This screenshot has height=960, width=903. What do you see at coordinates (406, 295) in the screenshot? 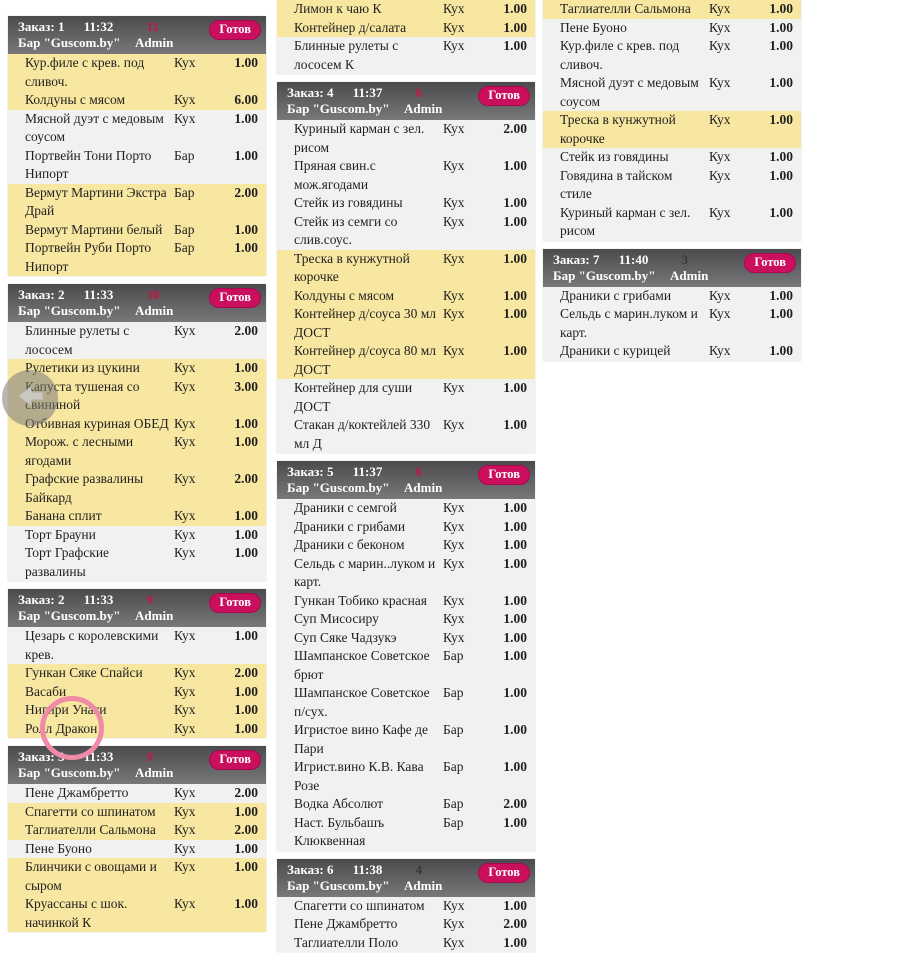
I see `order-item-row: Колдуны с мясом Кух 1.00` at bounding box center [406, 295].